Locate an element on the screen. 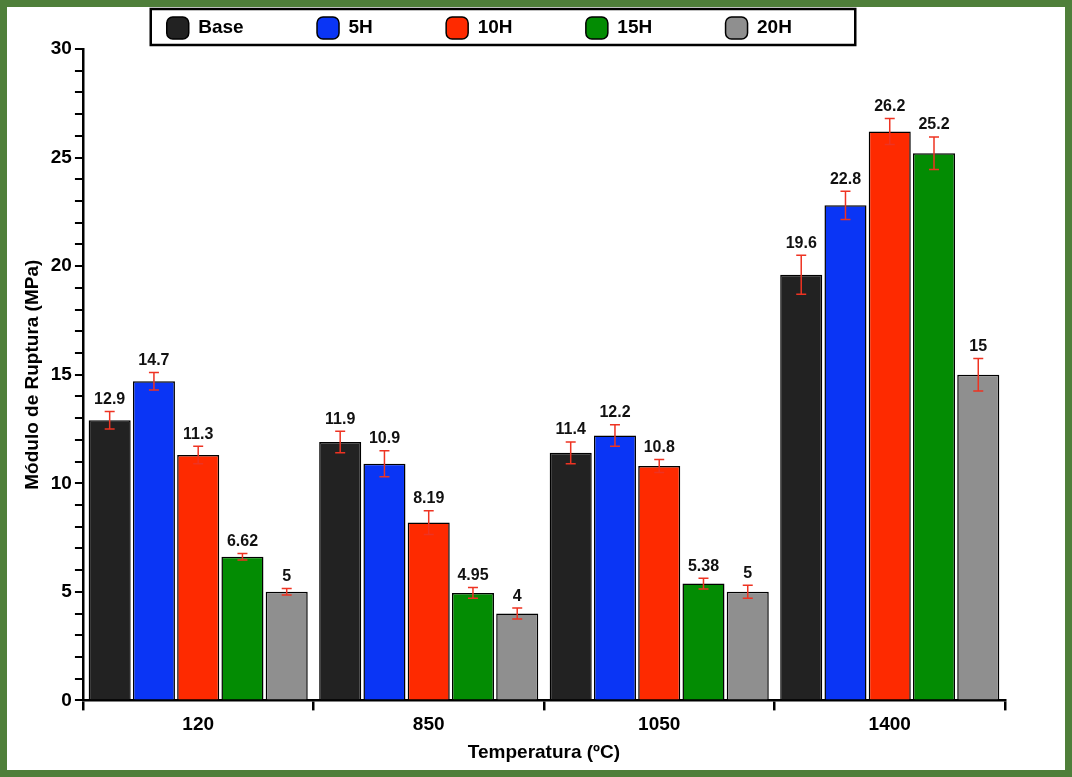 This screenshot has height=777, width=1072. data-label: 8.19 is located at coordinates (429, 498).